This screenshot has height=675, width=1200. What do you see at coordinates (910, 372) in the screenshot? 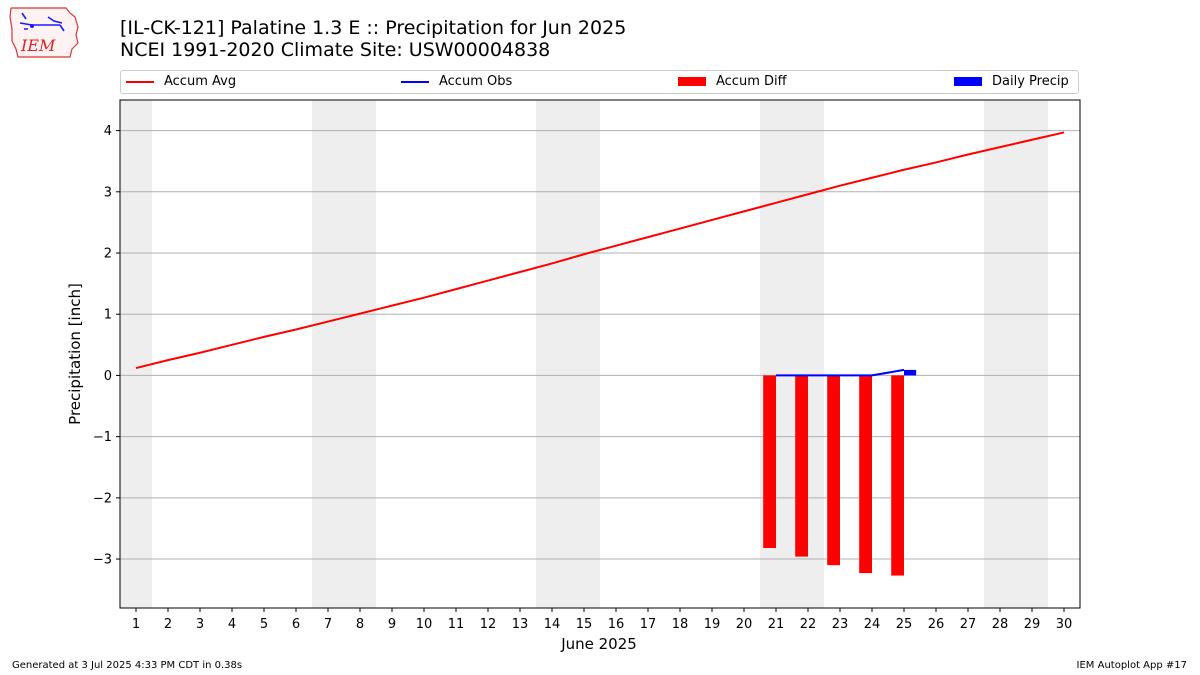
I see `bar-daily-precip` at bounding box center [910, 372].